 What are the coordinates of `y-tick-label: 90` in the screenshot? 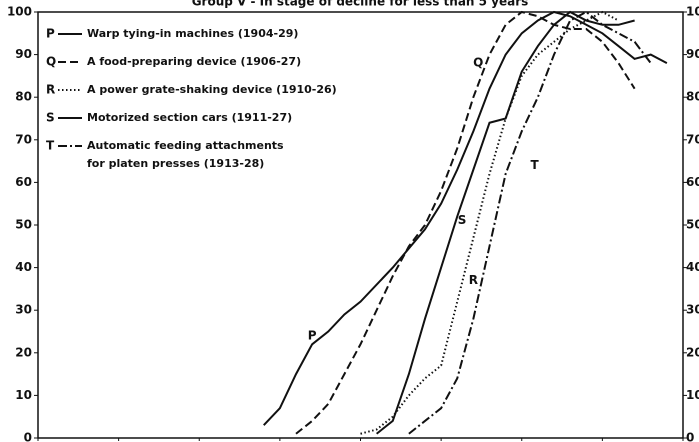 It's located at (23, 54).